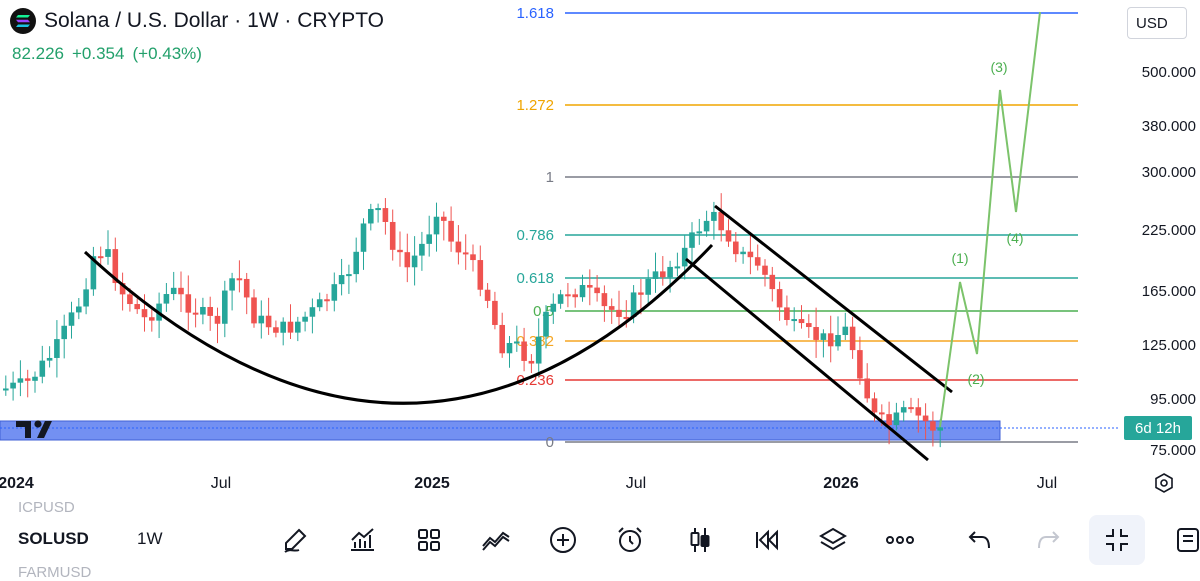 The width and height of the screenshot is (1200, 581). I want to click on channel-lower-line, so click(807, 359).